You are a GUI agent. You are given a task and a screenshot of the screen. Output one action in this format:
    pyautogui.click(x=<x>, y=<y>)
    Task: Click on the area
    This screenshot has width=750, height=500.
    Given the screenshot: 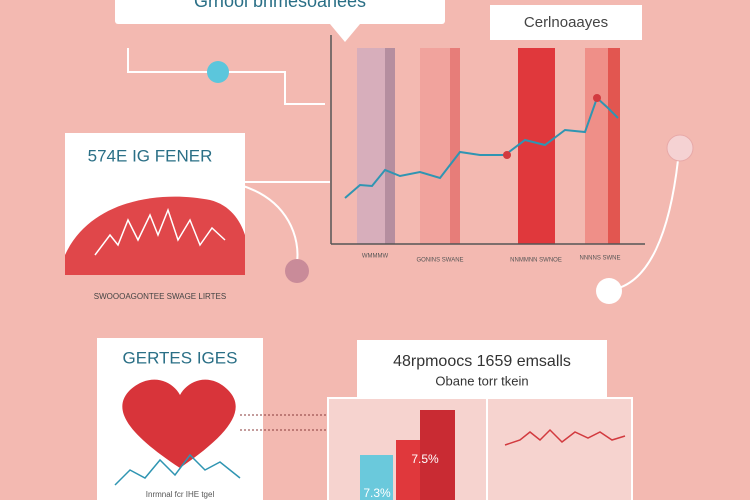 What is the action you would take?
    pyautogui.click(x=155, y=235)
    